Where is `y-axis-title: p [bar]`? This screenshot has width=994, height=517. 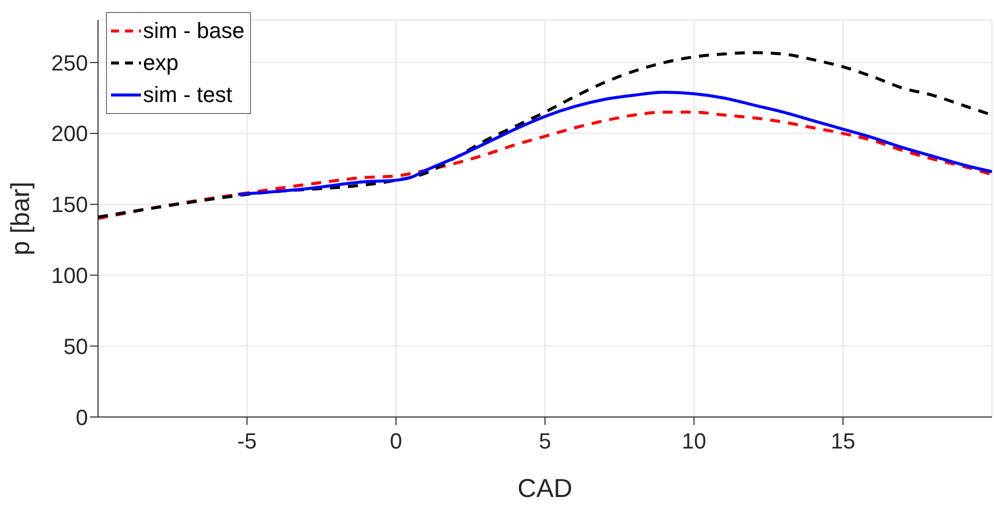
y-axis-title: p [bar] is located at coordinates (20, 219).